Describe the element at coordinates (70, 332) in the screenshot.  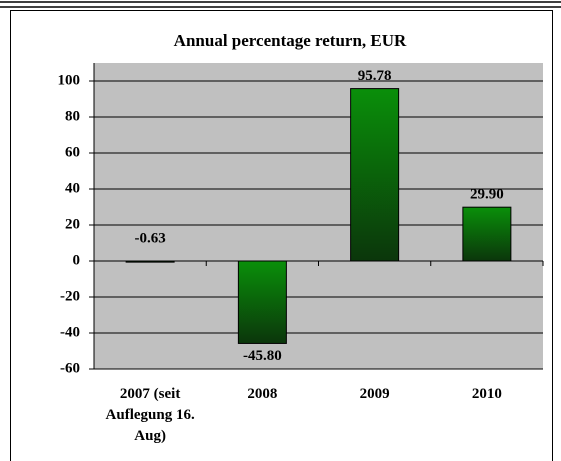
I see `y-tick-label: -40` at that location.